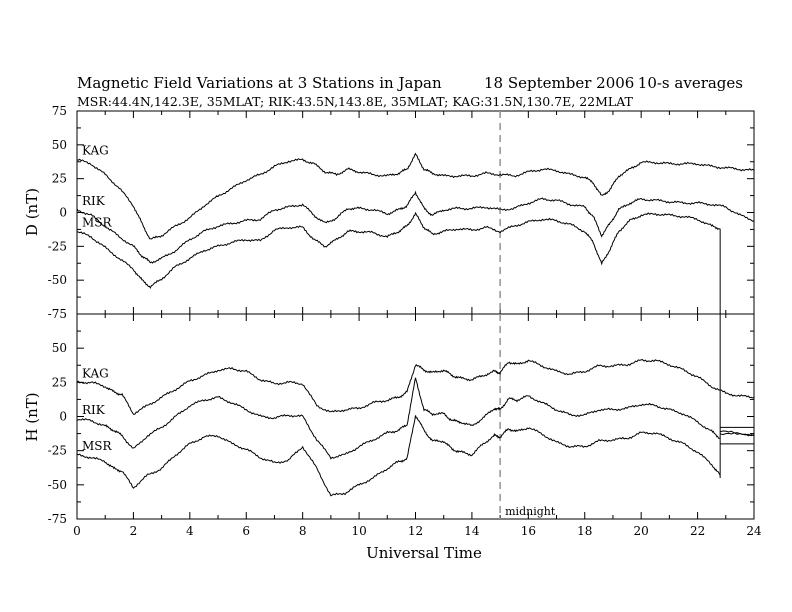 Image resolution: width=792 pixels, height=612 pixels. What do you see at coordinates (59, 111) in the screenshot?
I see `y-tick-label: 75` at bounding box center [59, 111].